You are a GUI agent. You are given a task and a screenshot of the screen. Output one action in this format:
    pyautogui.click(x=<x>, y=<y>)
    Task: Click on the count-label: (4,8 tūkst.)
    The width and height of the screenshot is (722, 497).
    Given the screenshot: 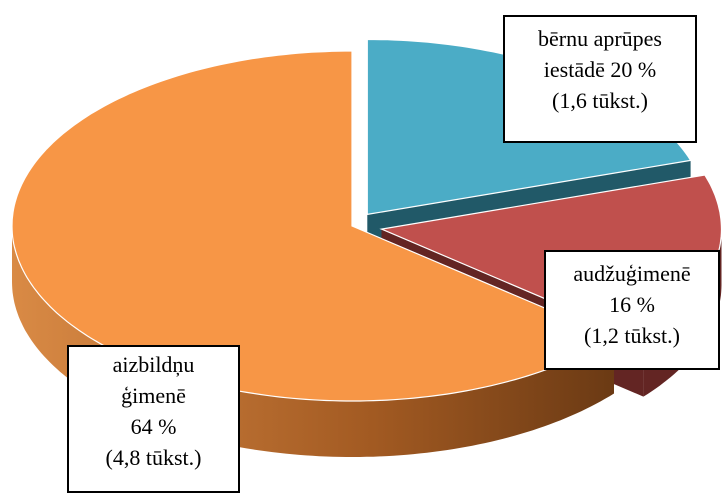 What is the action you would take?
    pyautogui.click(x=153, y=457)
    